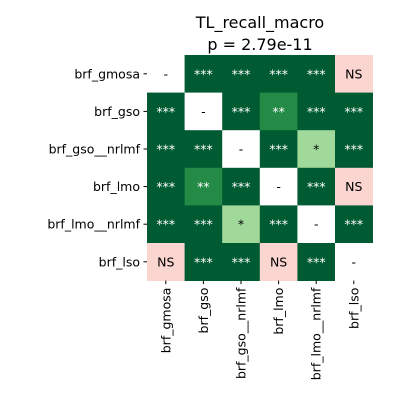 This screenshot has width=406, height=409. I want to click on heatmap-cell-brf-lso-vs-brf-lmo-nrlmf, so click(316, 262).